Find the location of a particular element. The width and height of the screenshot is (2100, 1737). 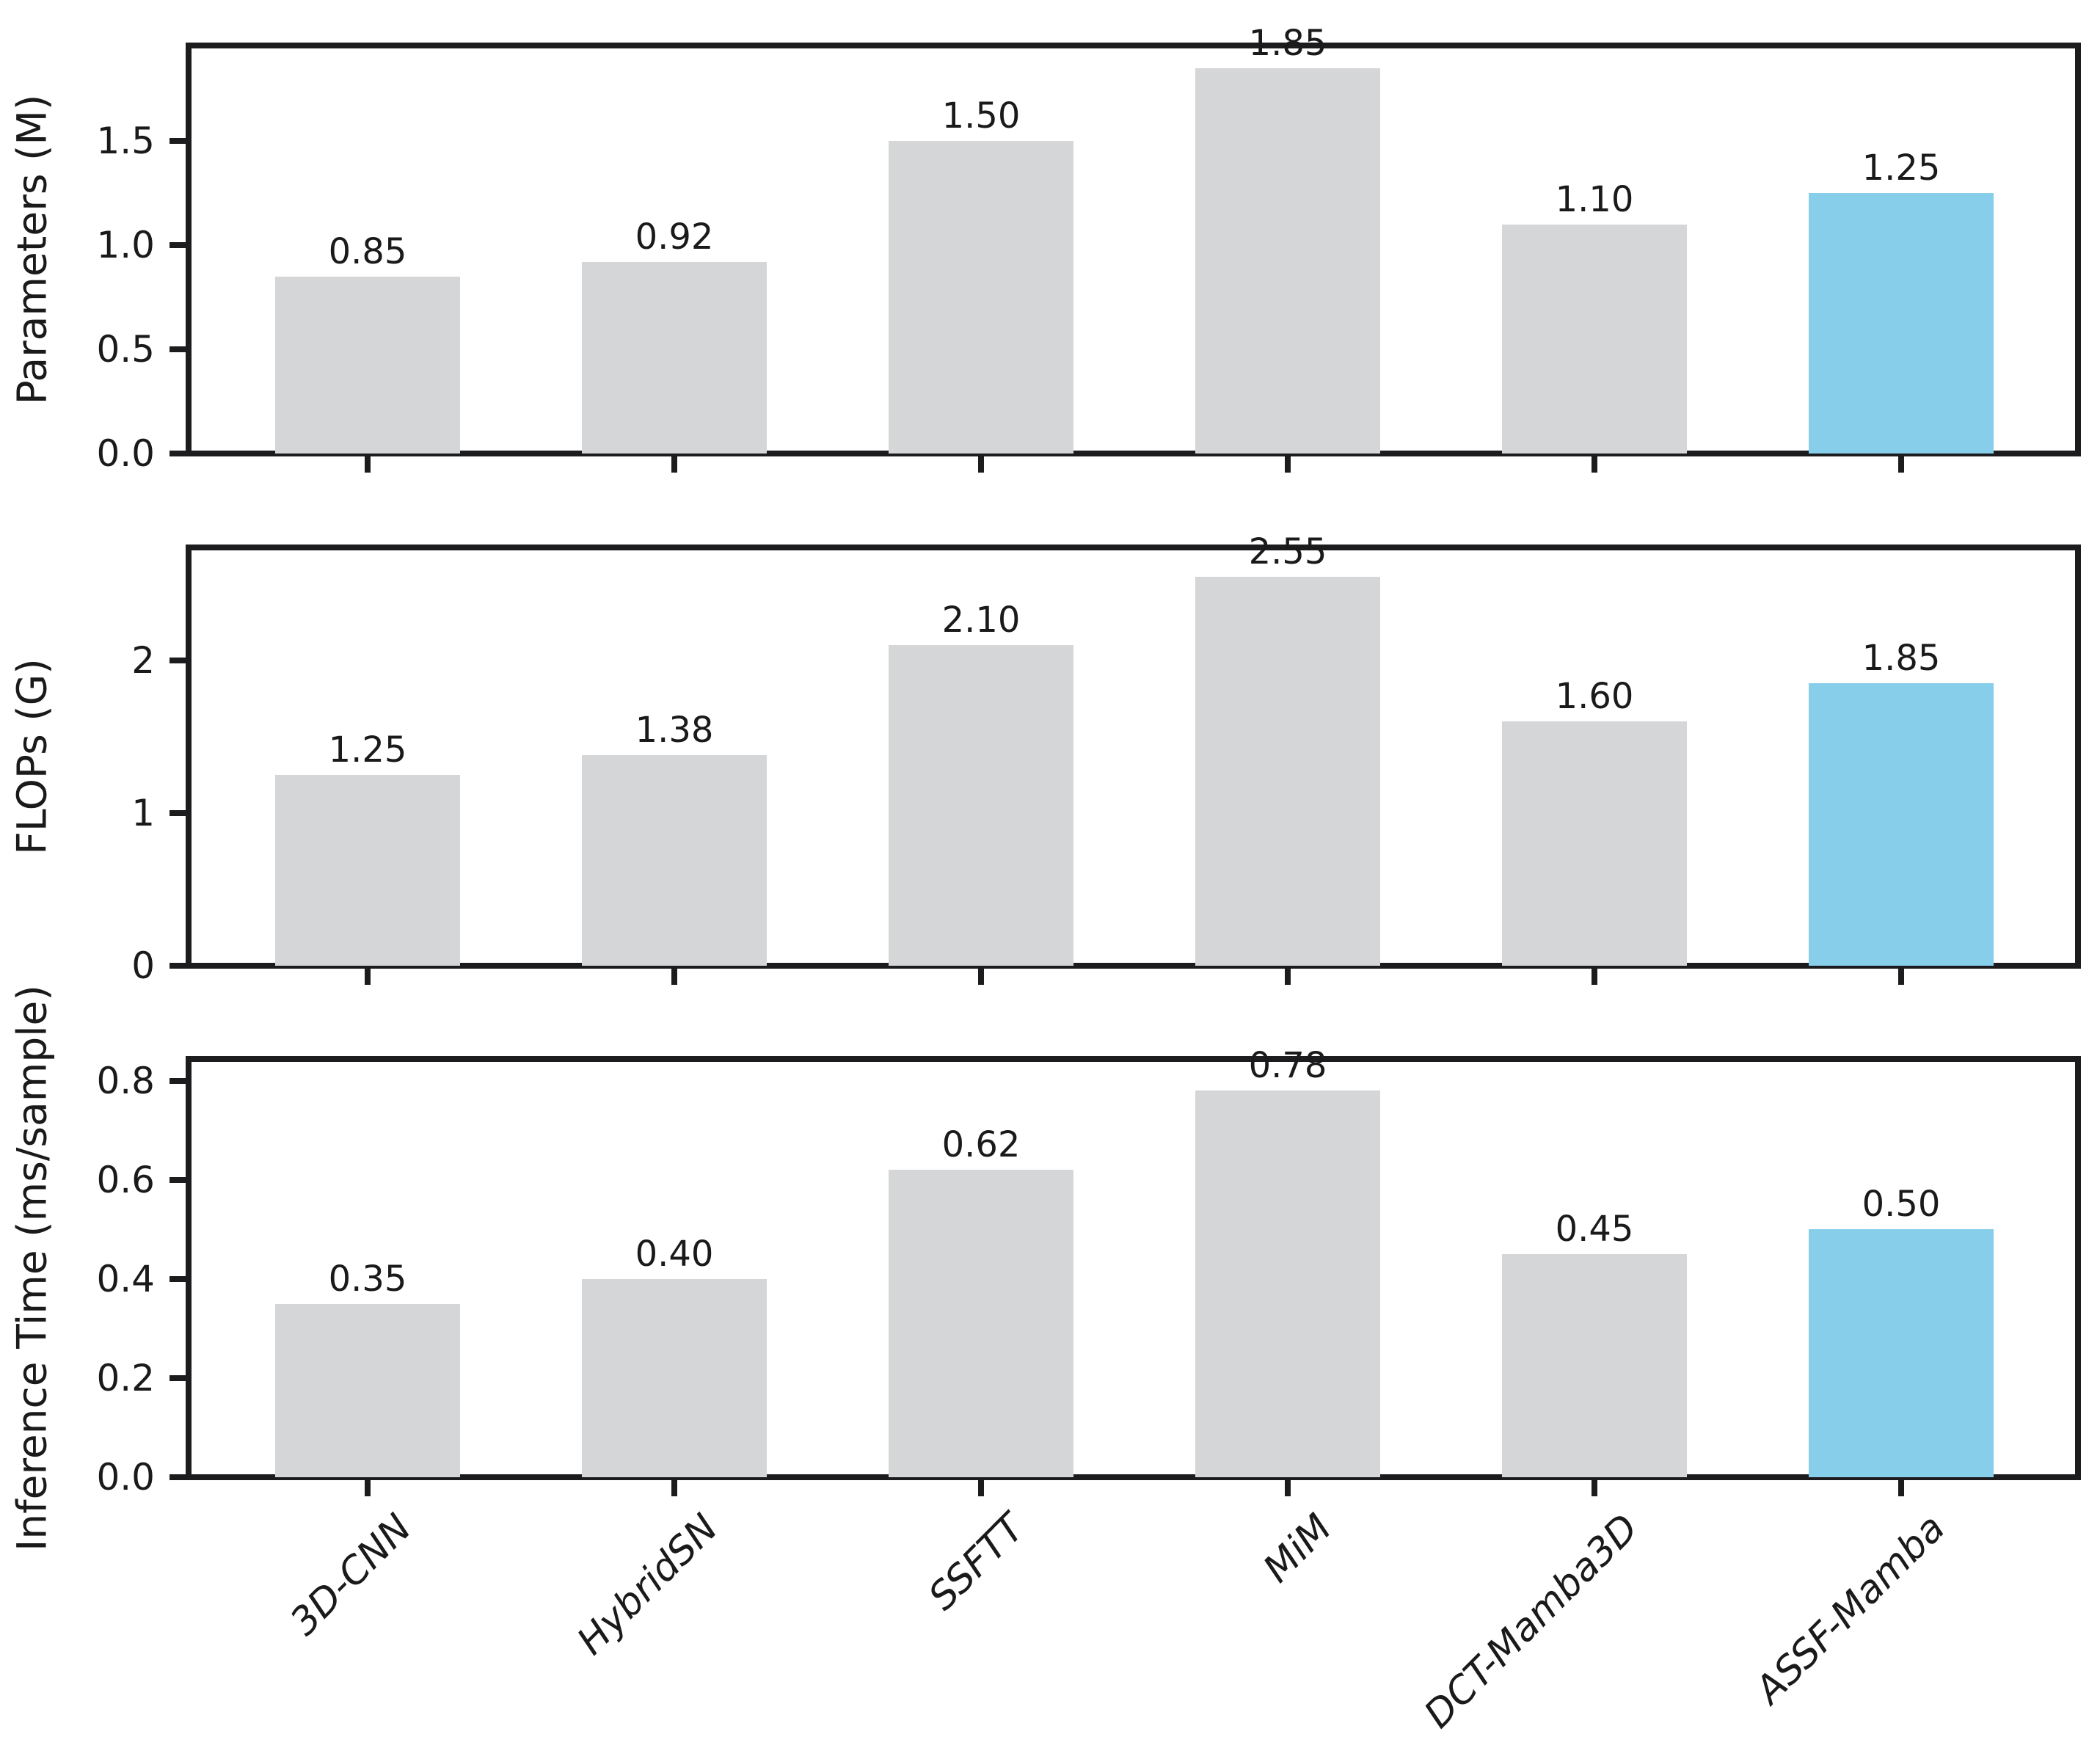

bar-inference-time-MiM is located at coordinates (1287, 1283).